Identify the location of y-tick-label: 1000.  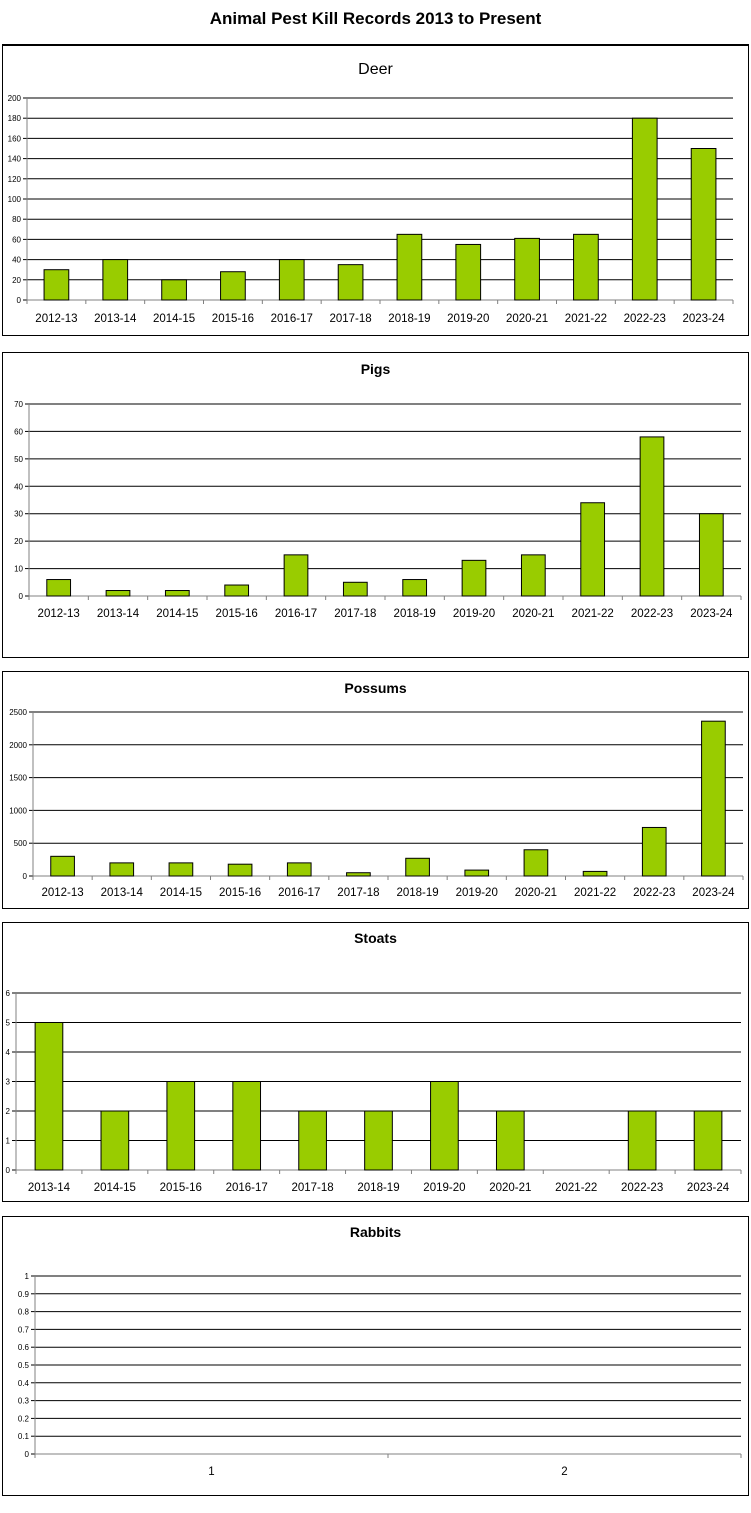
(18, 810).